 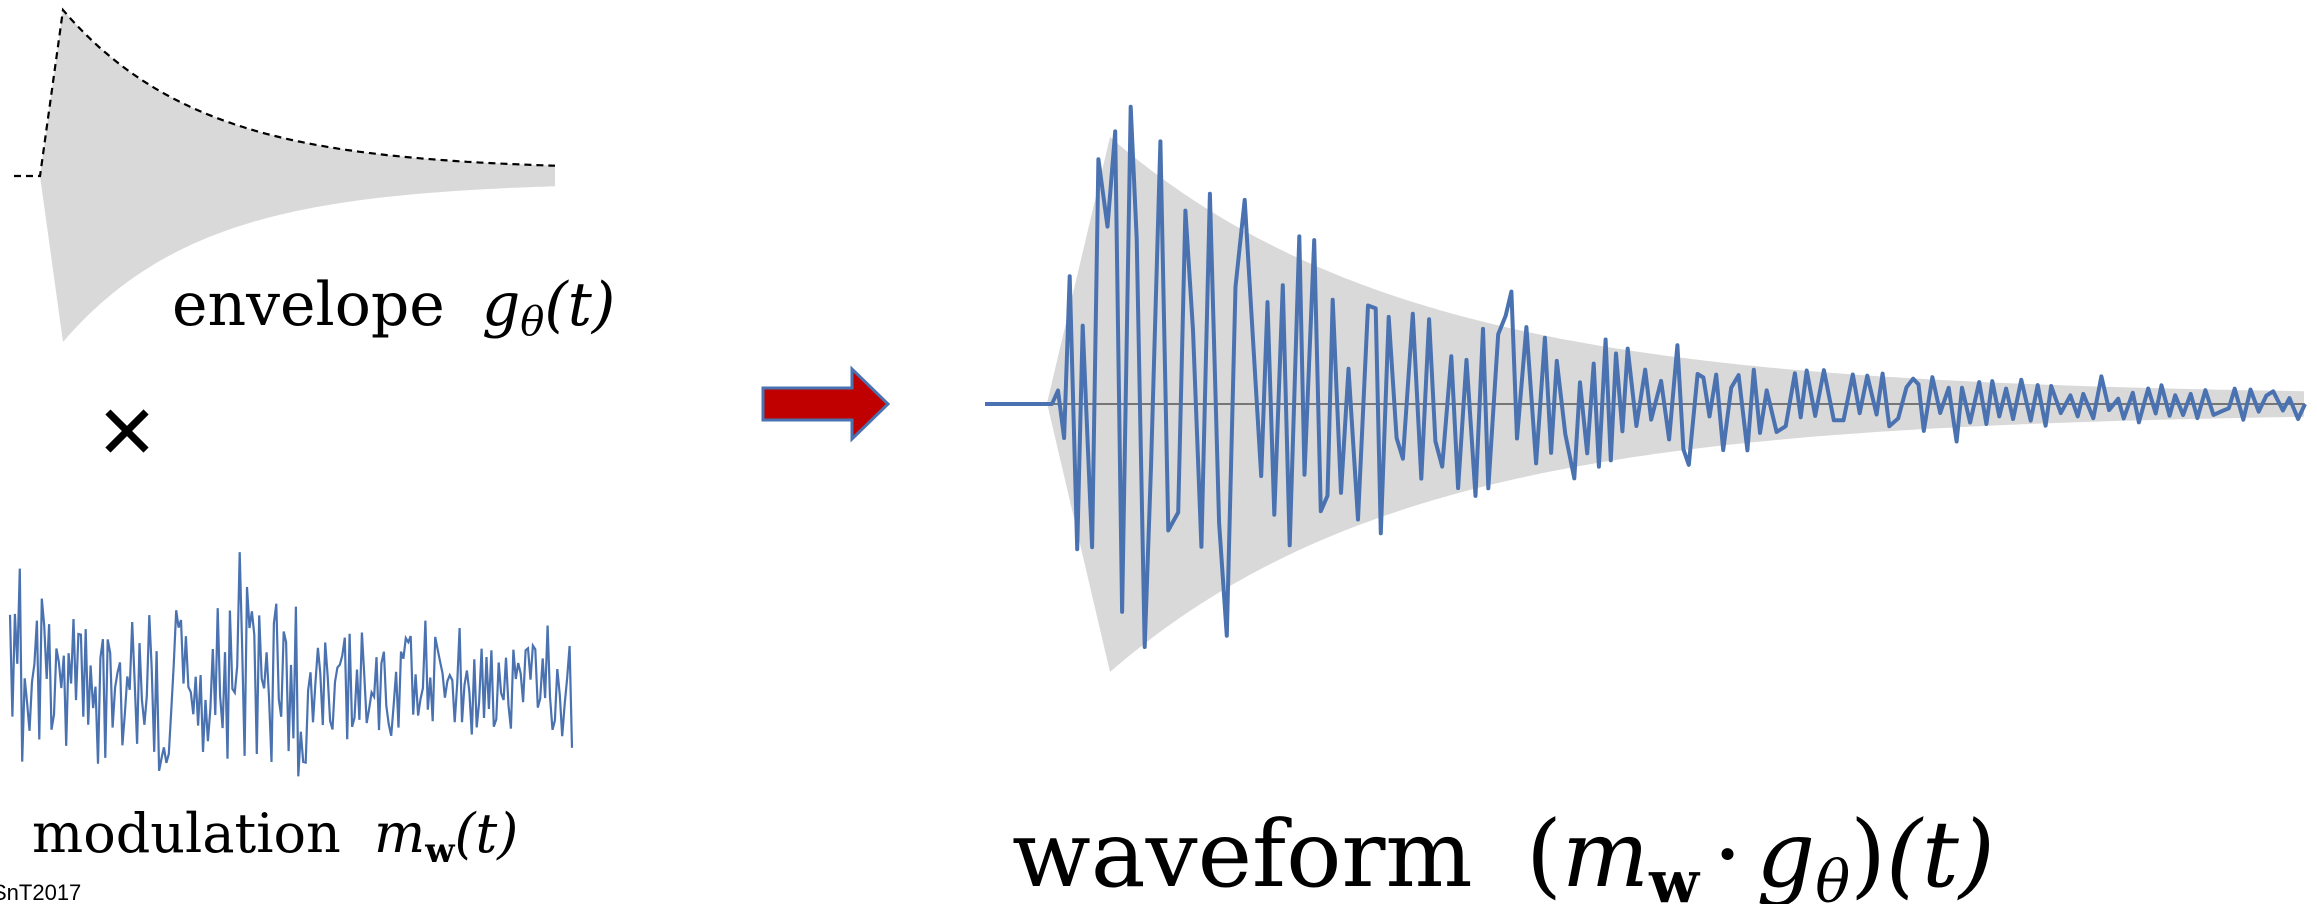 I want to click on modulation-label-word: modulation, so click(x=186, y=833).